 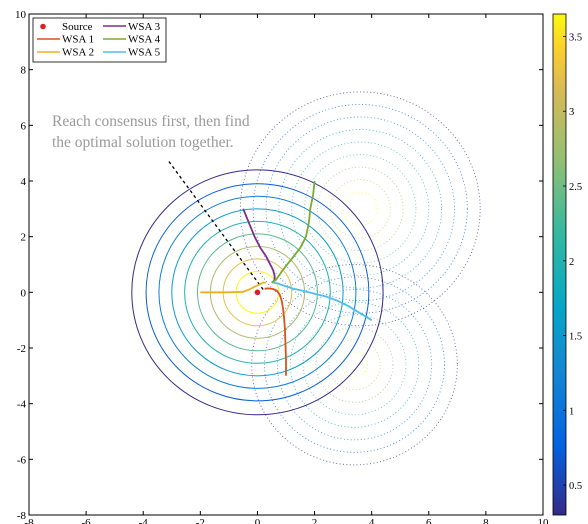 I want to click on x-tick-label: 0, so click(x=258, y=520).